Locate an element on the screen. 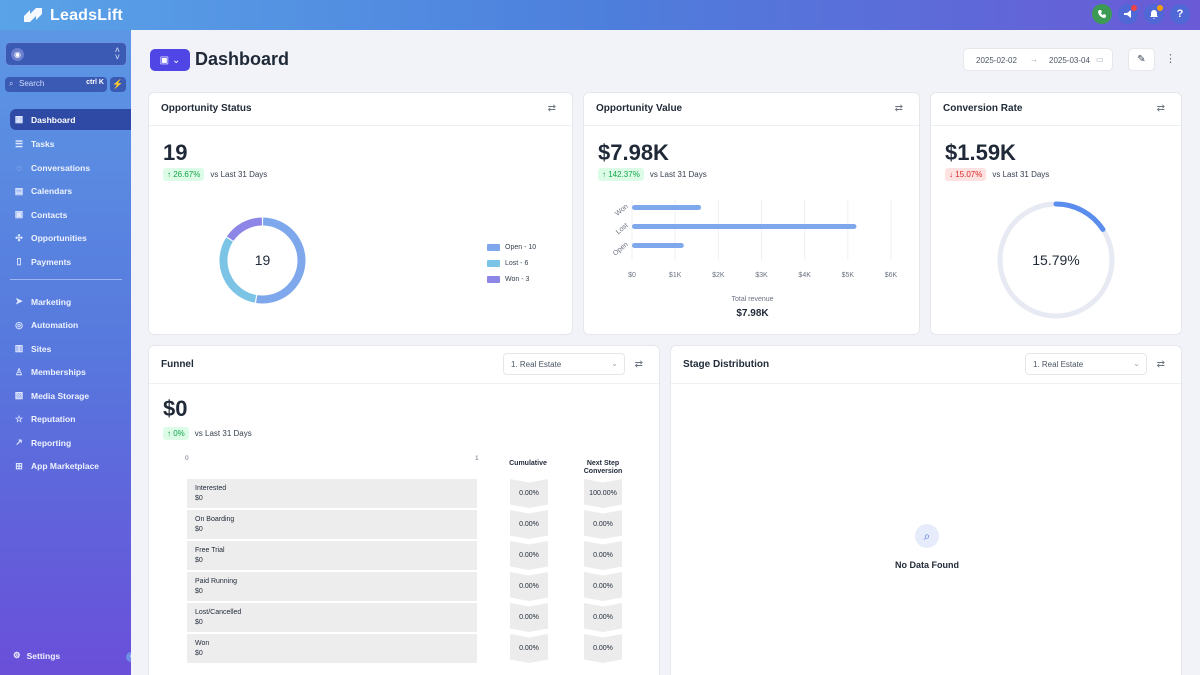 The width and height of the screenshot is (1200, 675). sidebar-item-contacts: ▣ Contacts is located at coordinates (41, 214).